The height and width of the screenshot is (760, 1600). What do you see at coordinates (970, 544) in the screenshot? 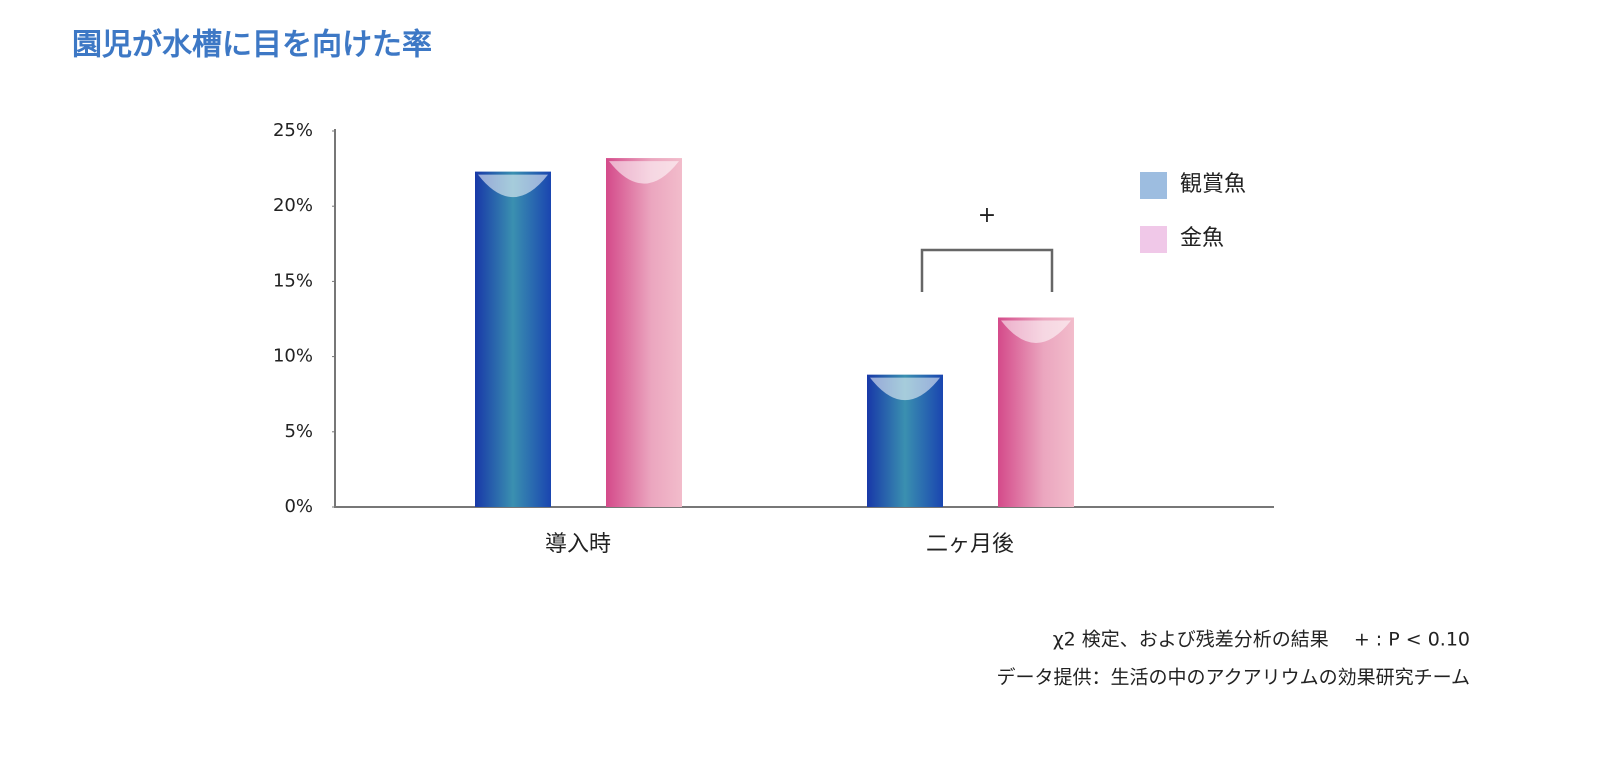
I see `x-tick-label: 二ヶ月後` at bounding box center [970, 544].